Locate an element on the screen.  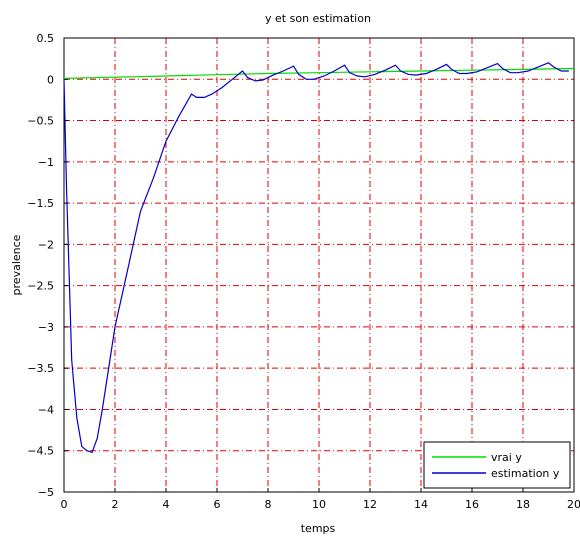
y-tick-label: −1 is located at coordinates (46, 162).